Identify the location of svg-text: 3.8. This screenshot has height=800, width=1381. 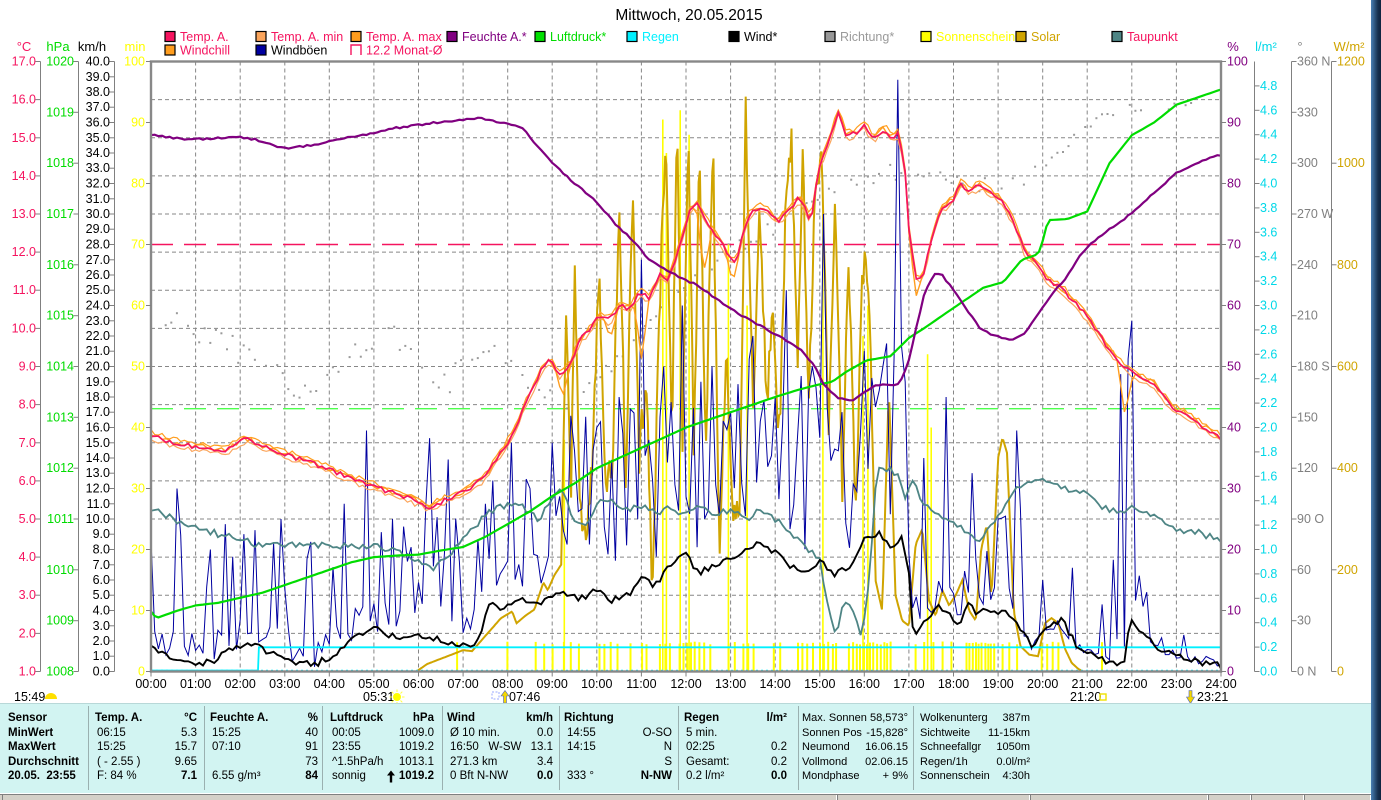
(1268, 208).